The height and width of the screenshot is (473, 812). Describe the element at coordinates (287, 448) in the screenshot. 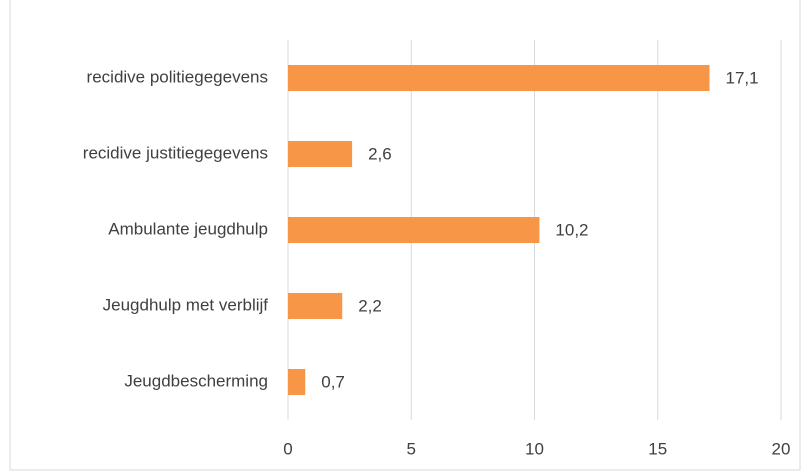

I see `x-tick-label: 0` at that location.